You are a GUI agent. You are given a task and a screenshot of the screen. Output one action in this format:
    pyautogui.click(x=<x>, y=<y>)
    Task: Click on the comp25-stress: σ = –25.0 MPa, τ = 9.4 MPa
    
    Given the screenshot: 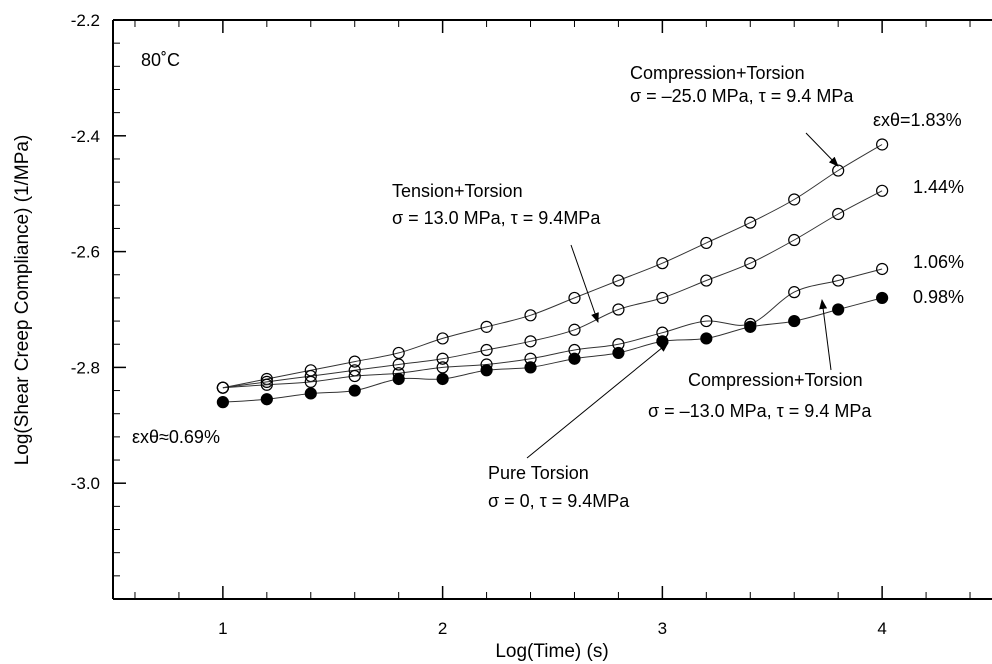 What is the action you would take?
    pyautogui.click(x=742, y=96)
    